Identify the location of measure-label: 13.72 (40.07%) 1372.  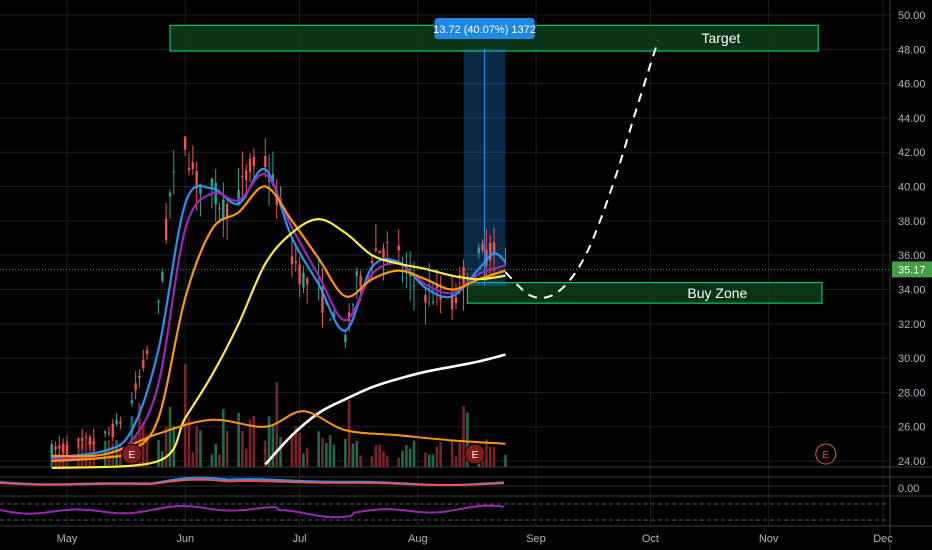
(484, 30).